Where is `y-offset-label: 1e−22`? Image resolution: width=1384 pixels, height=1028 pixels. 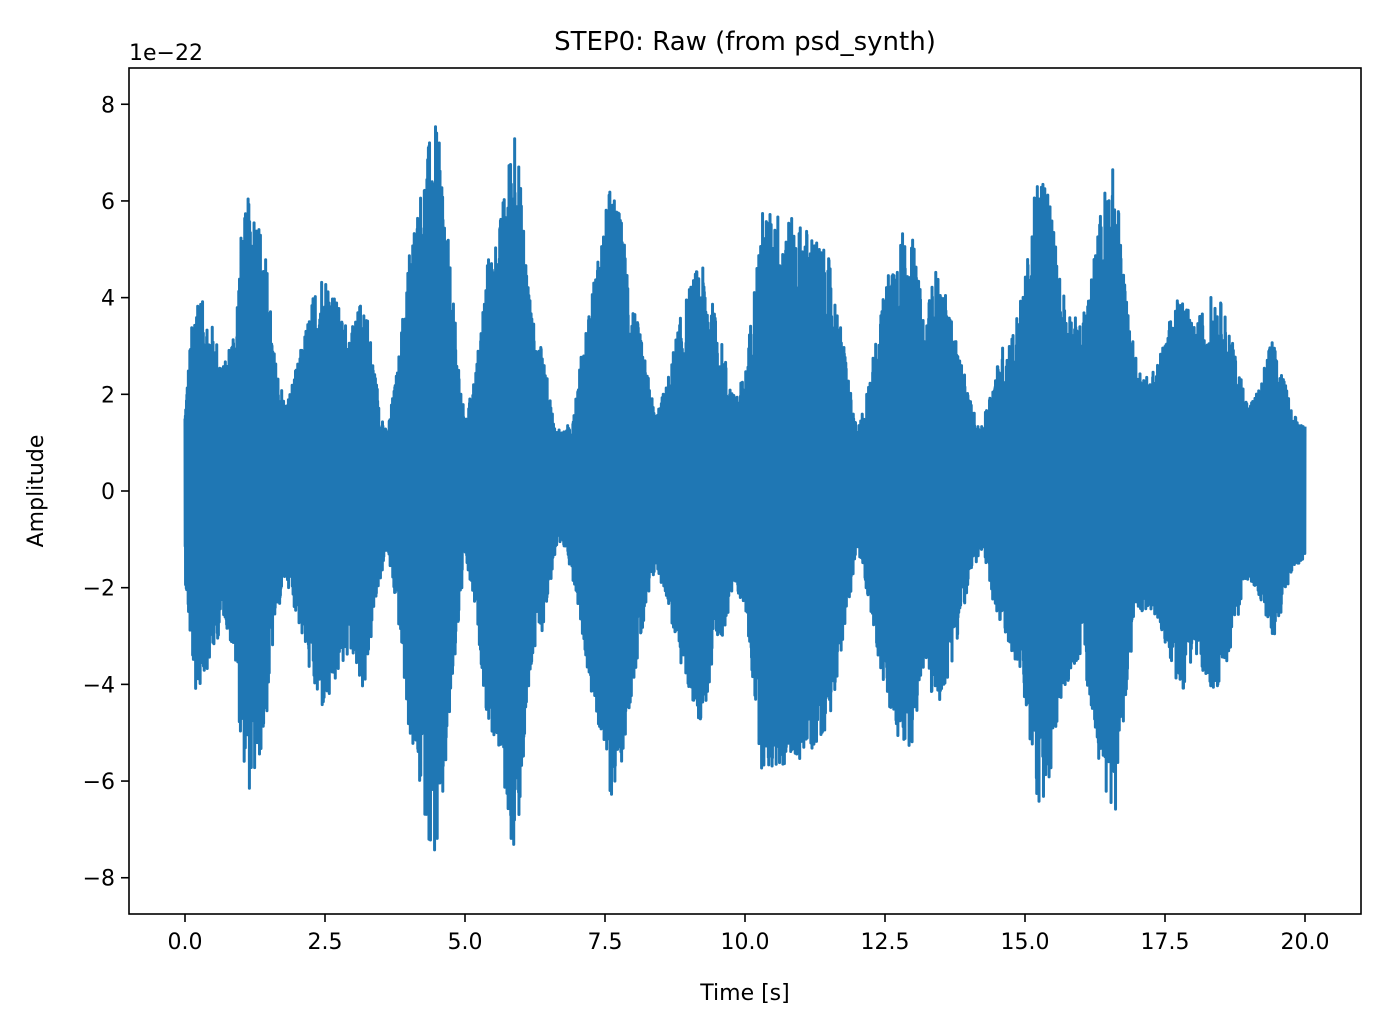 y-offset-label: 1e−22 is located at coordinates (166, 53).